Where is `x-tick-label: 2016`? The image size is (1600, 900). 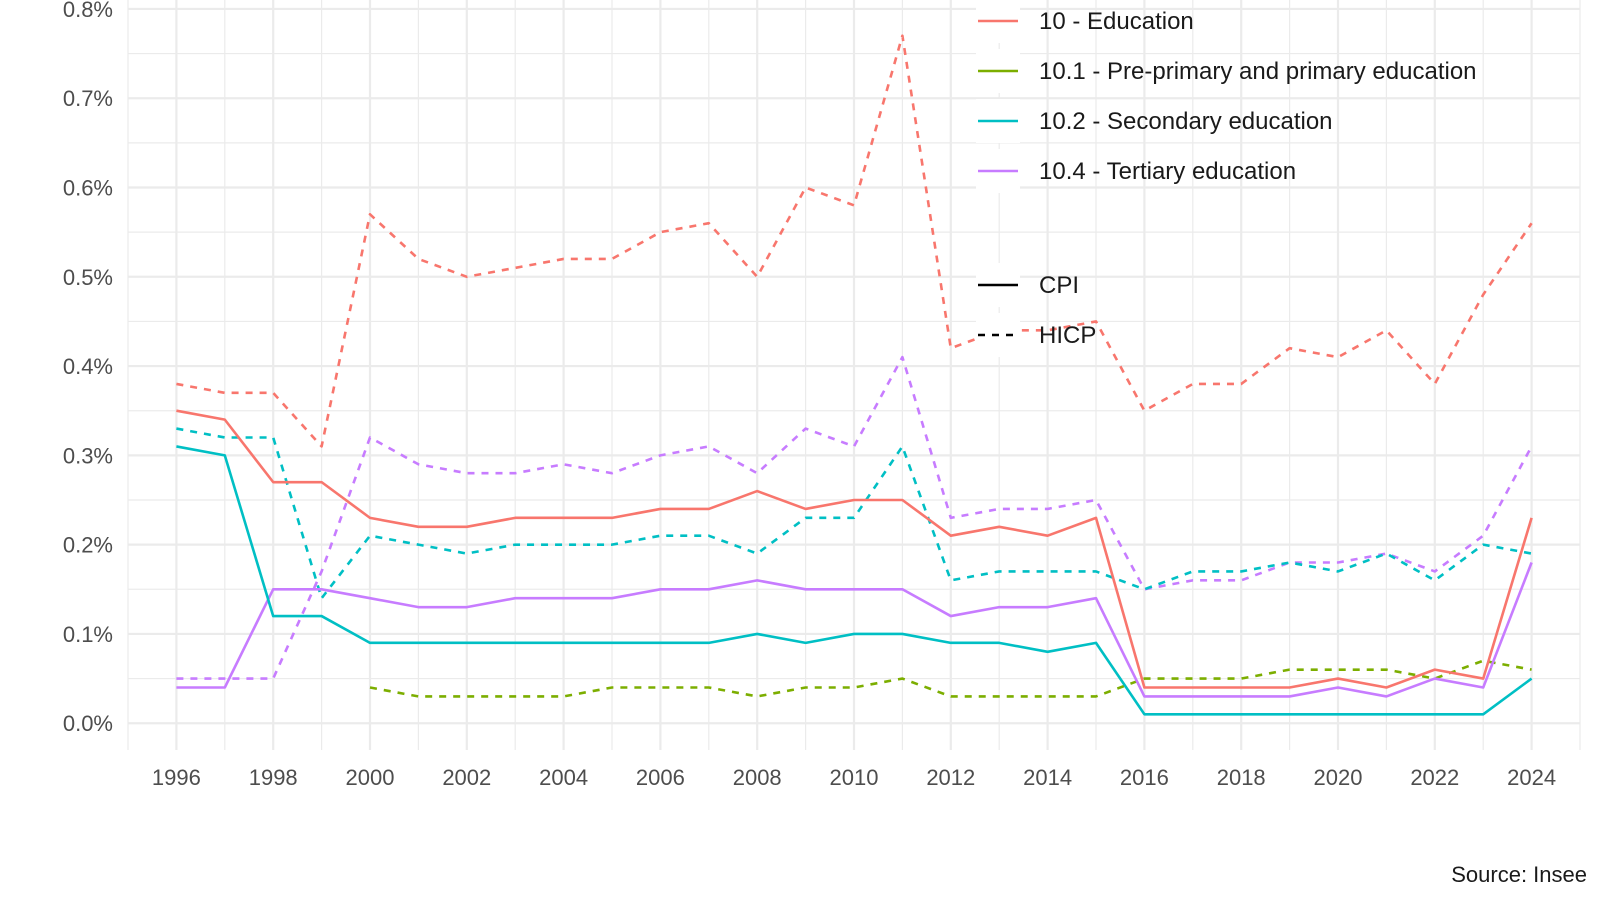
x-tick-label: 2016 is located at coordinates (1144, 777).